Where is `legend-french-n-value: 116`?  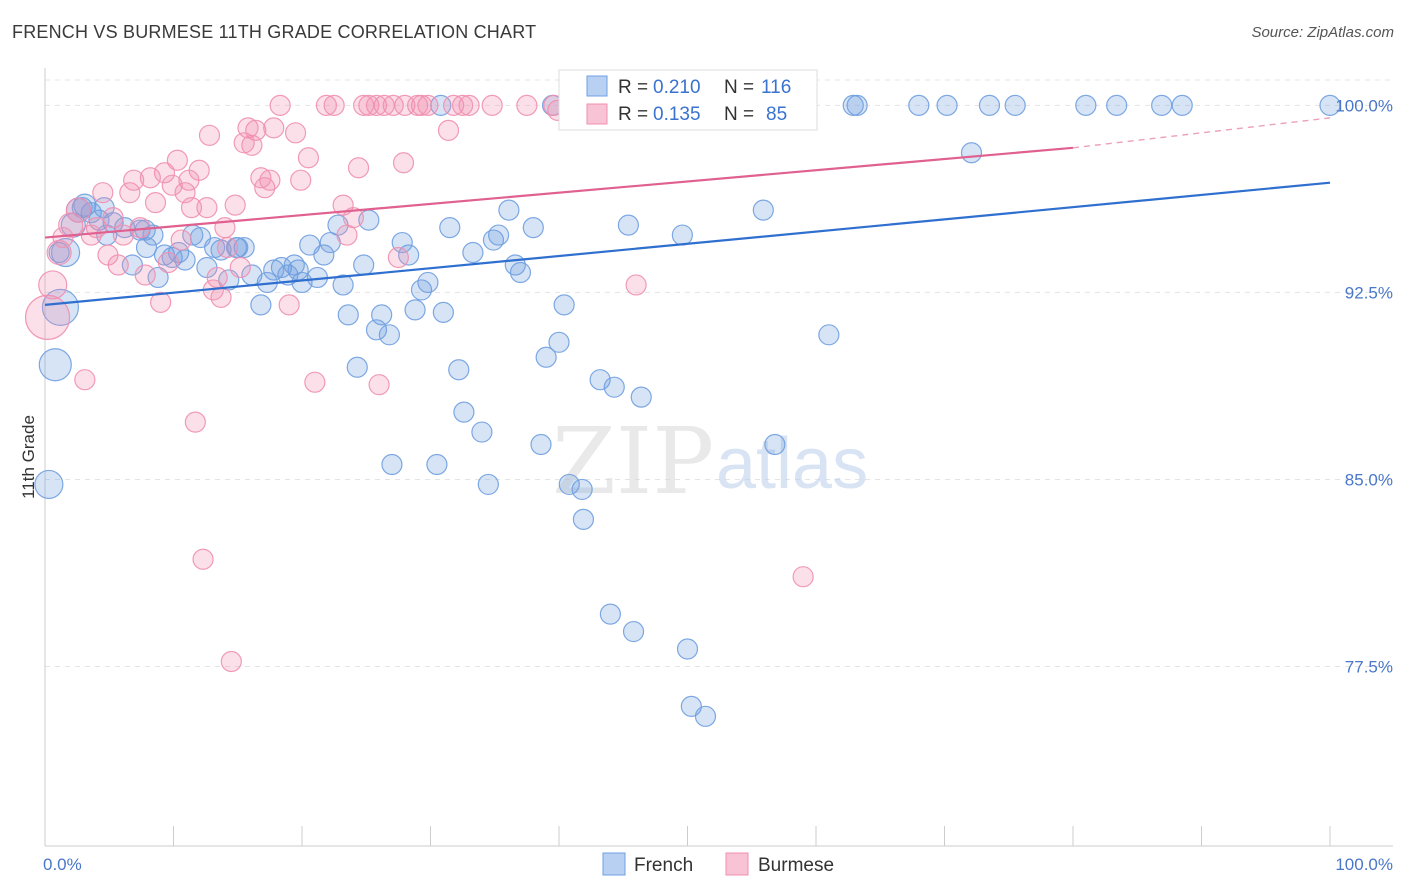
legend-french-n-value: 116 is located at coordinates (776, 87).